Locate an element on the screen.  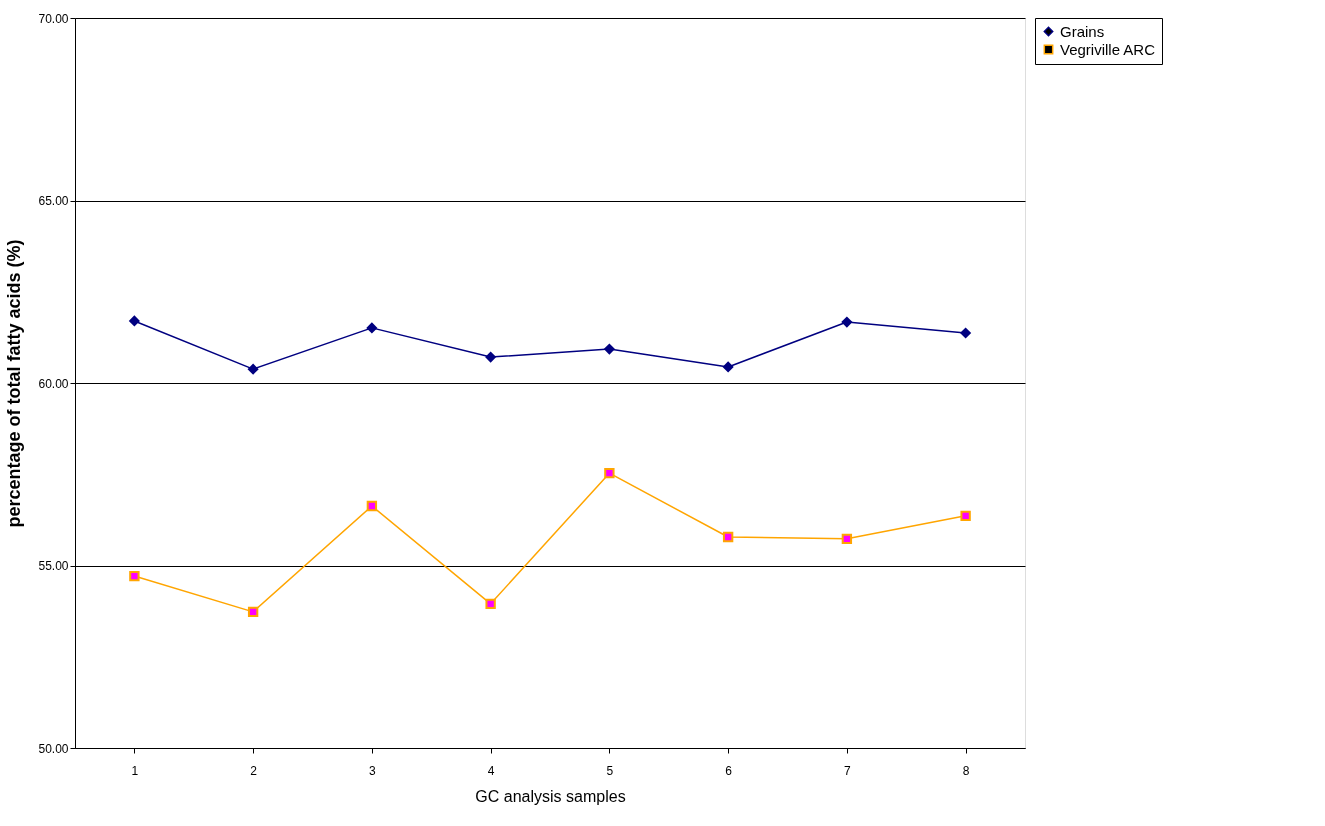
y-tick-label: 60.00 is located at coordinates (53, 383).